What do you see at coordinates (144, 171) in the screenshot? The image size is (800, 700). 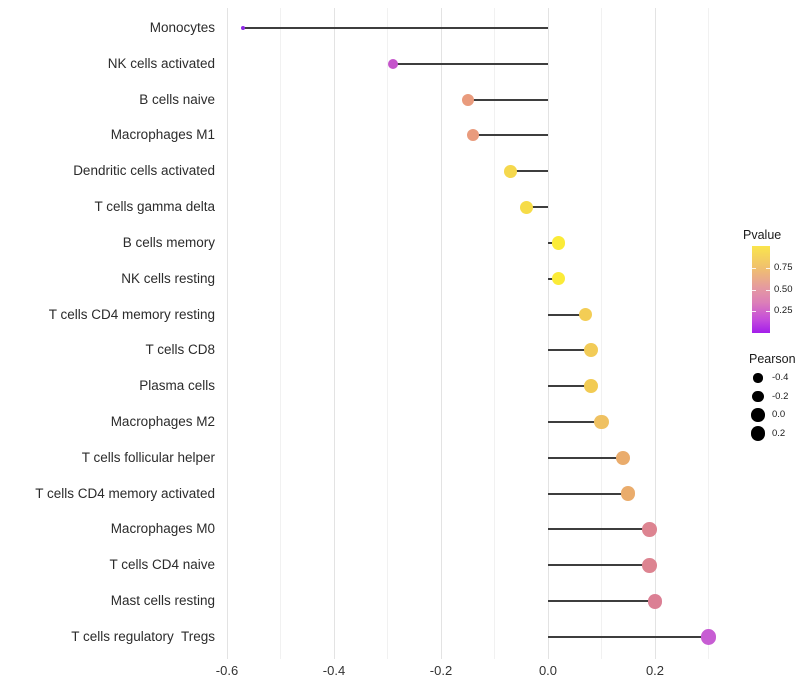 I see `category-label: Dendritic cells activated` at bounding box center [144, 171].